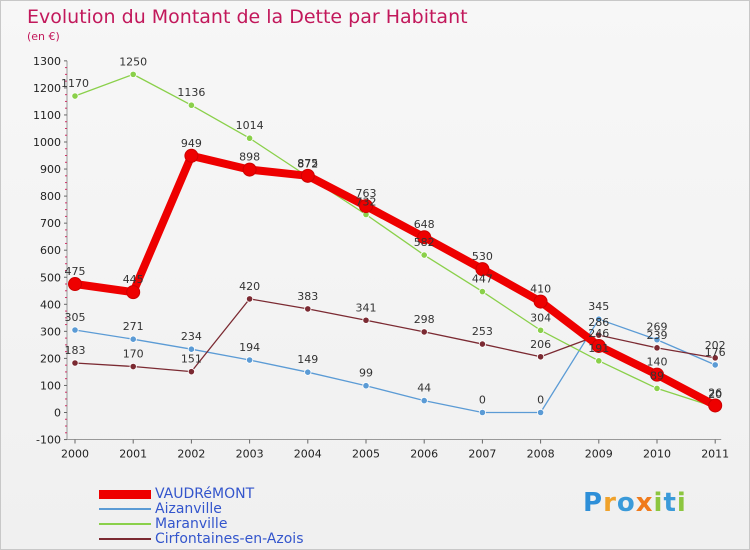 The width and height of the screenshot is (750, 550). I want to click on data-label-aizanville: 345, so click(598, 306).